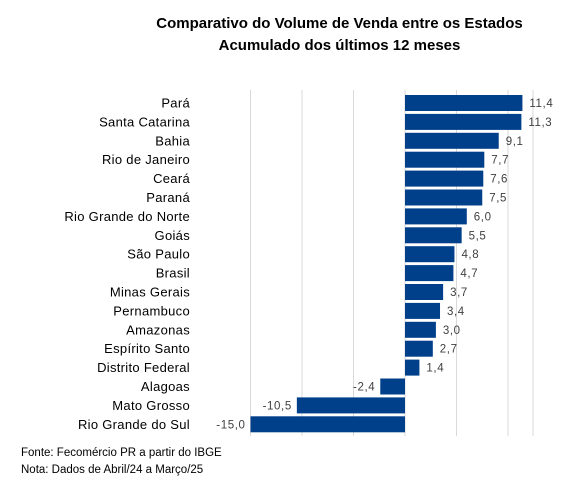 Image resolution: width=579 pixels, height=504 pixels. I want to click on value-label: 11,4, so click(541, 104).